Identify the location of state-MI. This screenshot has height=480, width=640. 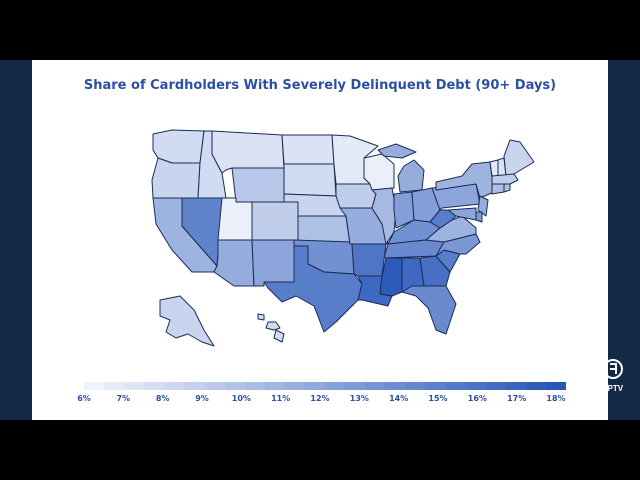
(411, 176).